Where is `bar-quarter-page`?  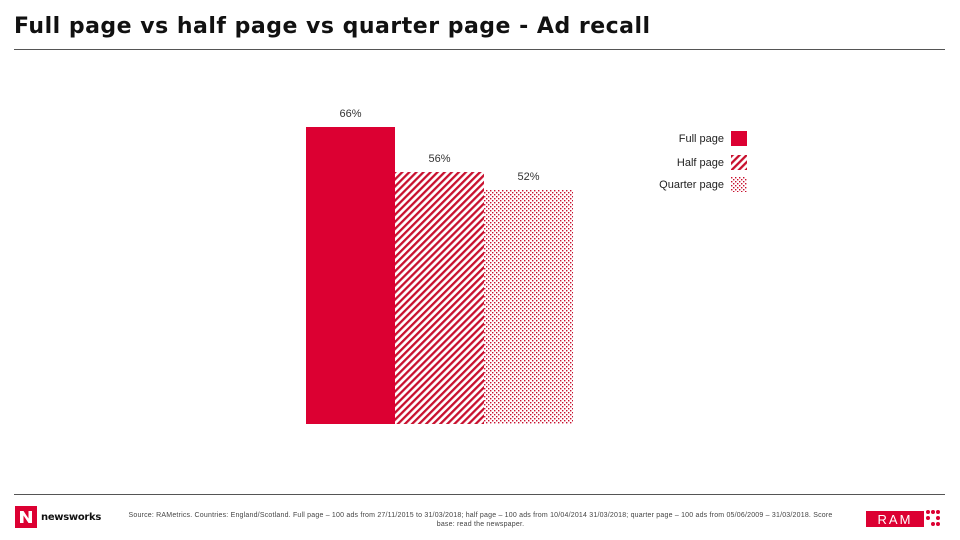 bar-quarter-page is located at coordinates (528, 307).